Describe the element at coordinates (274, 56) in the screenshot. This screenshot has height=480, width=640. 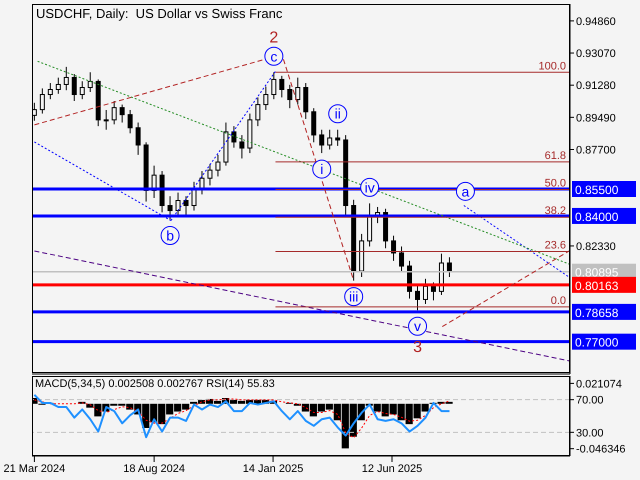
I see `annotation: c` at that location.